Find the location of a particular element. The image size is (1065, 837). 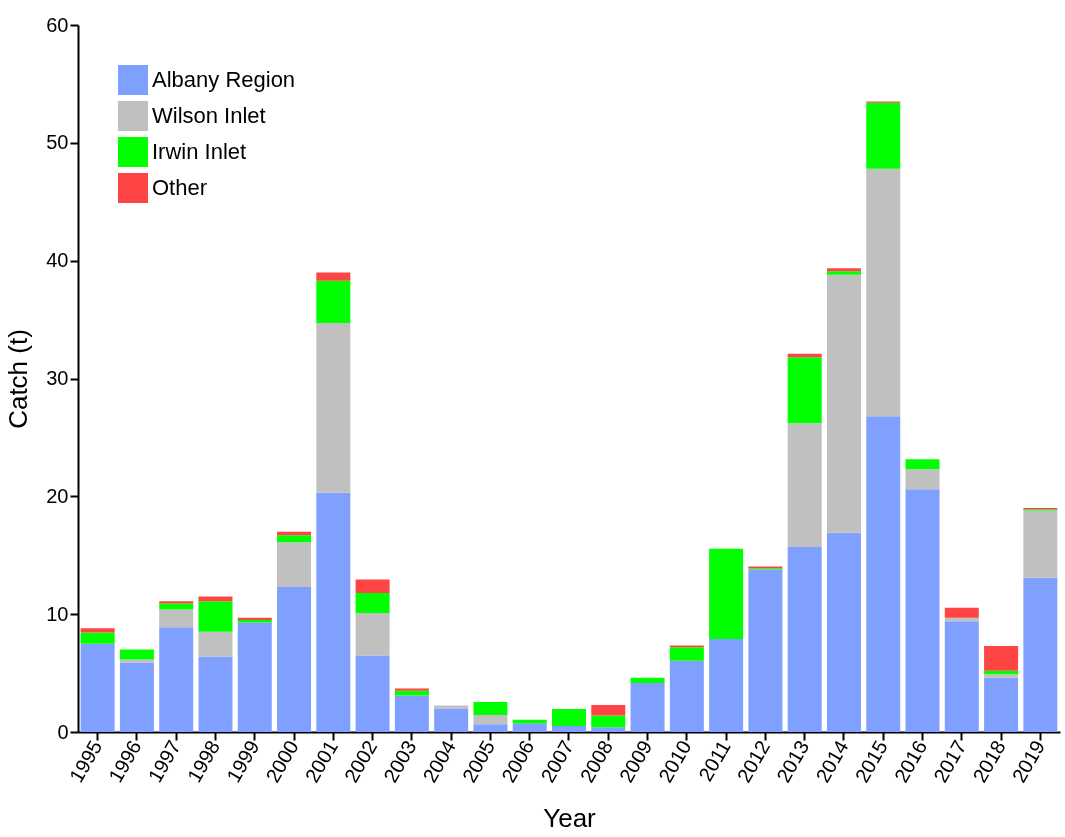

y-tick-label: 20 is located at coordinates (57, 495).